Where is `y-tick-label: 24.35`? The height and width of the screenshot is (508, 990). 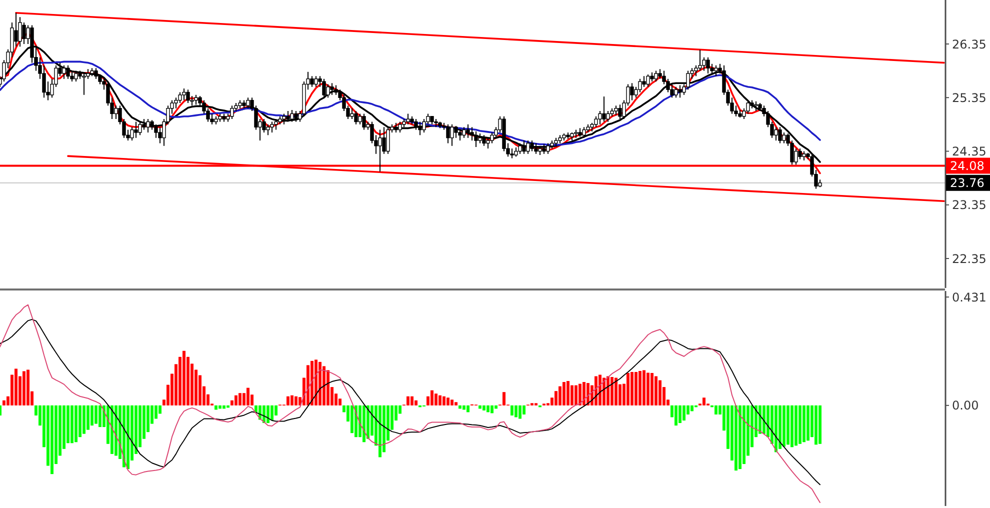 y-tick-label: 24.35 is located at coordinates (969, 151).